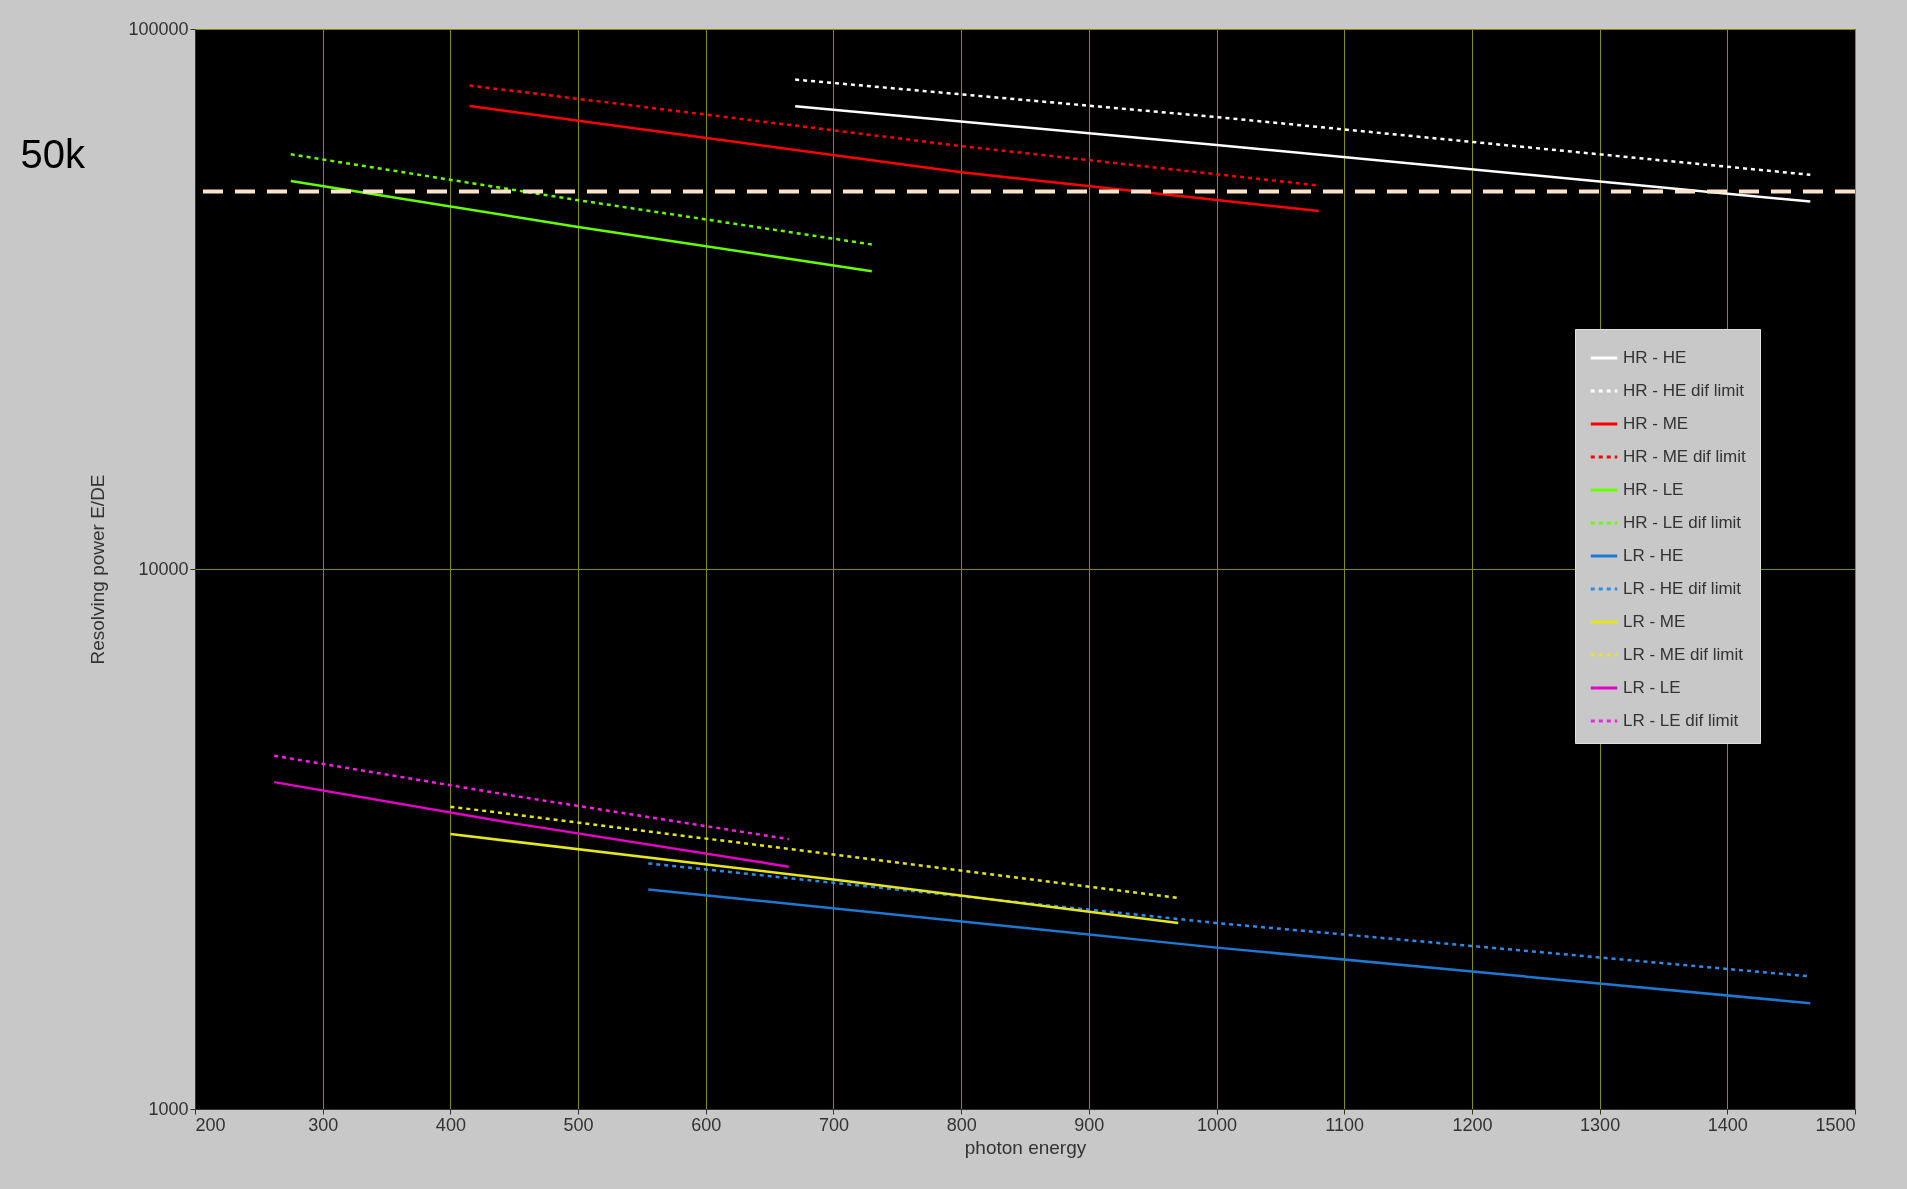  Describe the element at coordinates (1652, 687) in the screenshot. I see `legend-label: LR - LE` at that location.